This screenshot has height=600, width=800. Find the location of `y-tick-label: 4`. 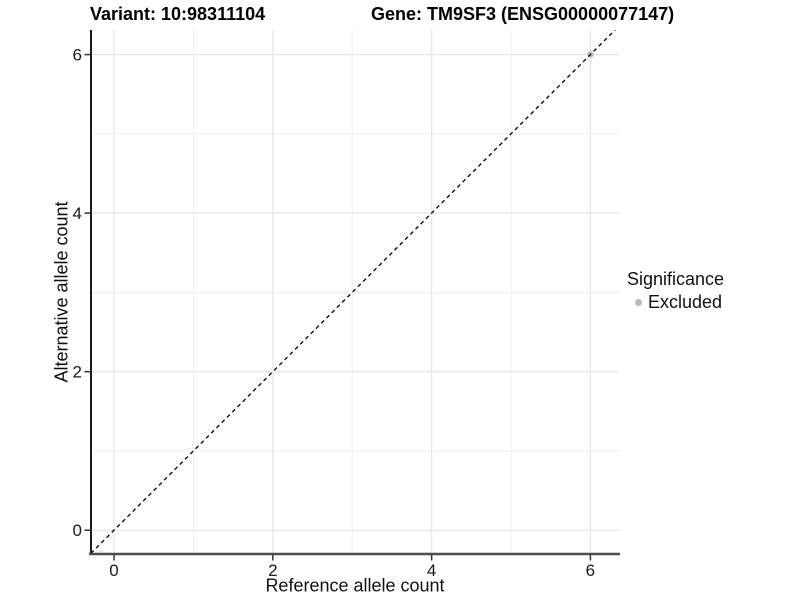

y-tick-label: 4 is located at coordinates (77, 213).